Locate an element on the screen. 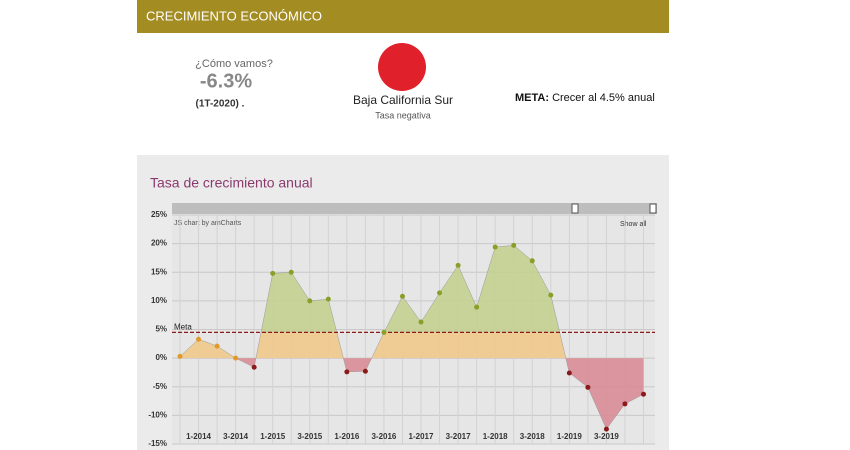  y-tick-label: -5% is located at coordinates (160, 386).